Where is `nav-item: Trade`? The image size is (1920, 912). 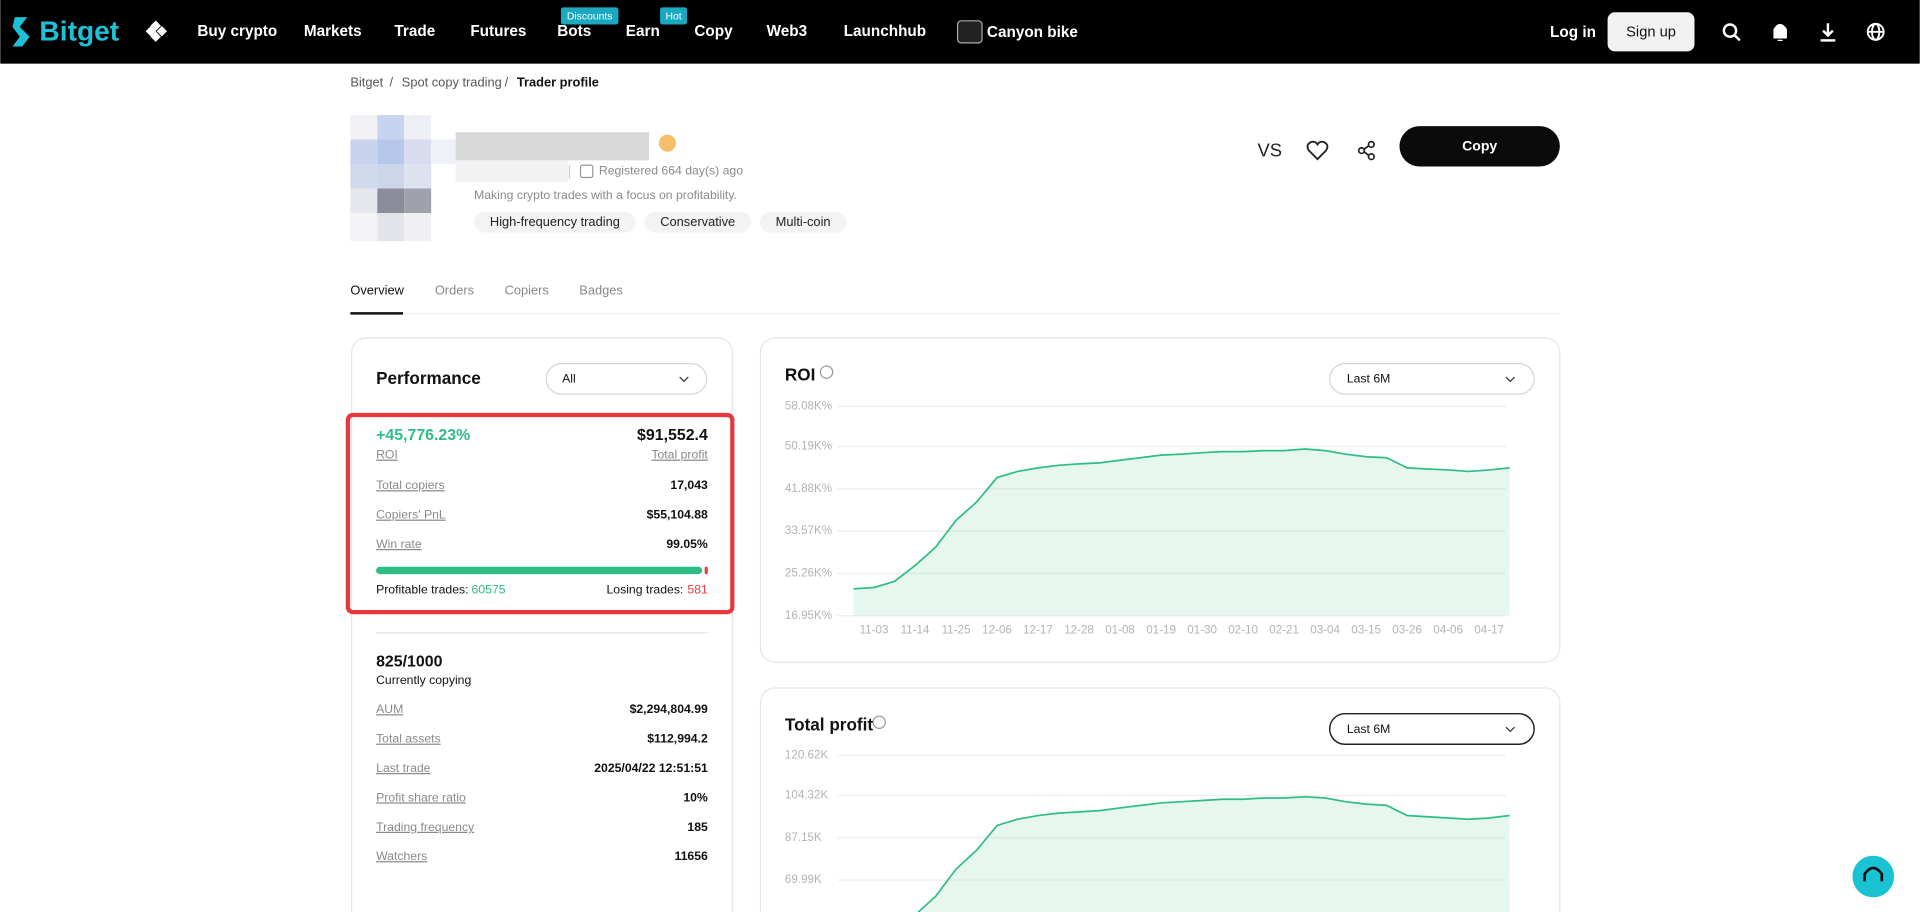
nav-item: Trade is located at coordinates (414, 31).